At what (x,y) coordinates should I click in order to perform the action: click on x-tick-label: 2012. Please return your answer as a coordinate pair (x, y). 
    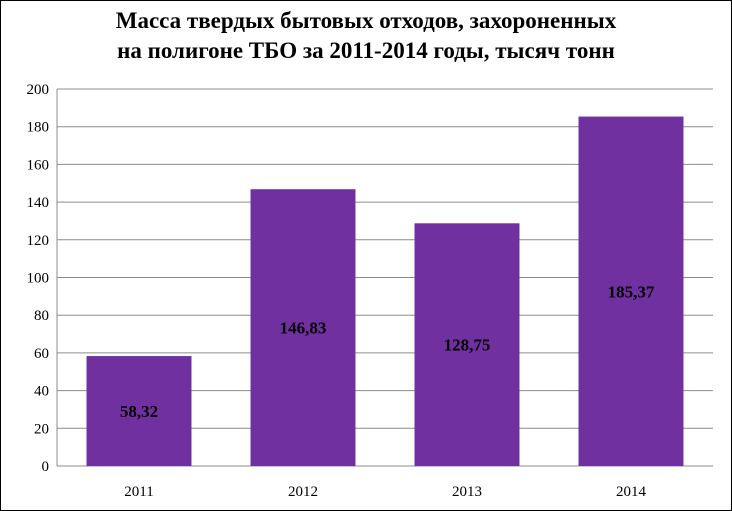
    Looking at the image, I should click on (303, 492).